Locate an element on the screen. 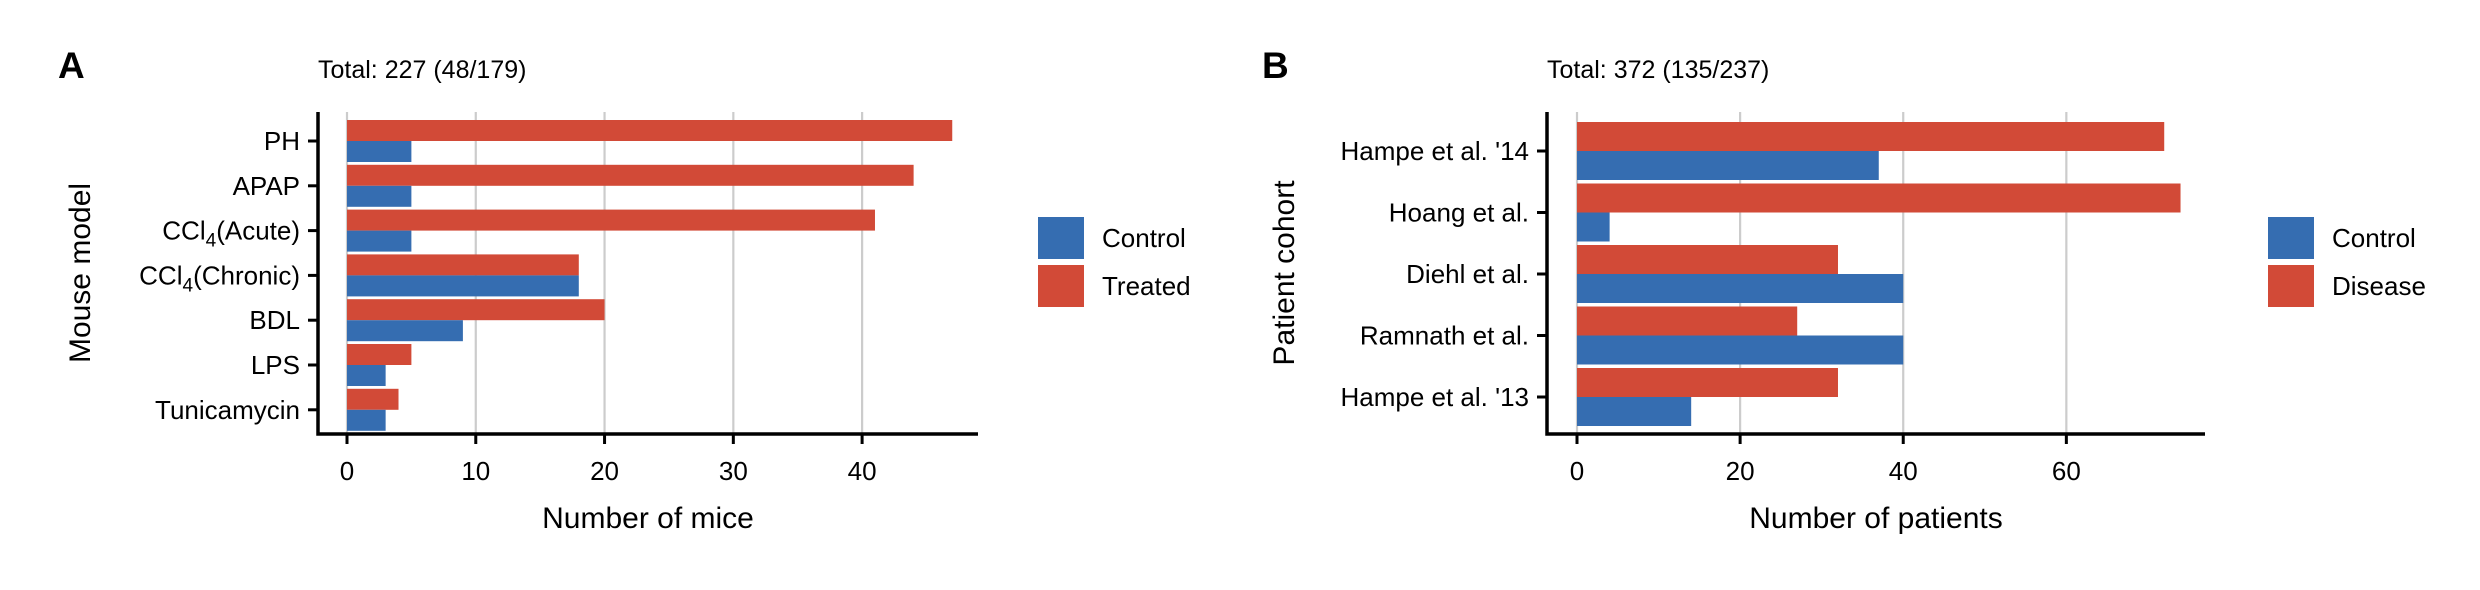 This screenshot has height=590, width=2480. legend-label: Treated is located at coordinates (1146, 286).